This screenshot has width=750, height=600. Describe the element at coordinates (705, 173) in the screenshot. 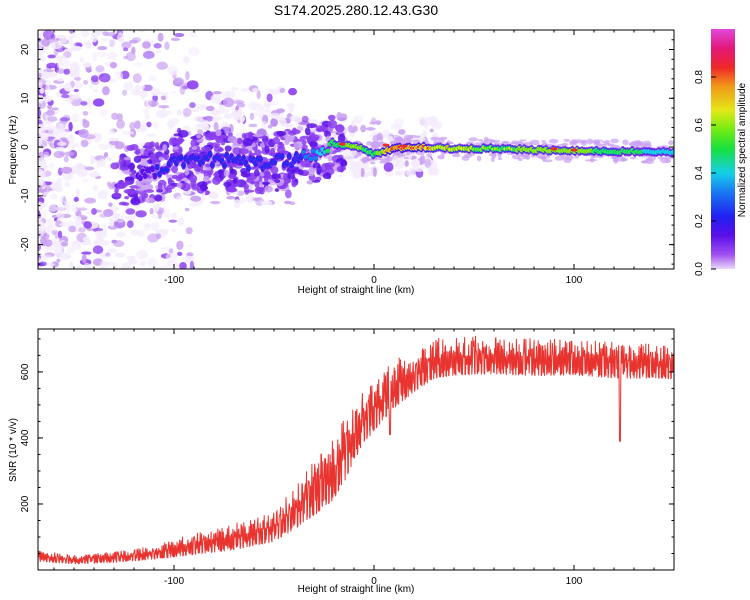

I see `colorbar-ticks: 0.0 0.2 0.4 0.6 0.8` at that location.